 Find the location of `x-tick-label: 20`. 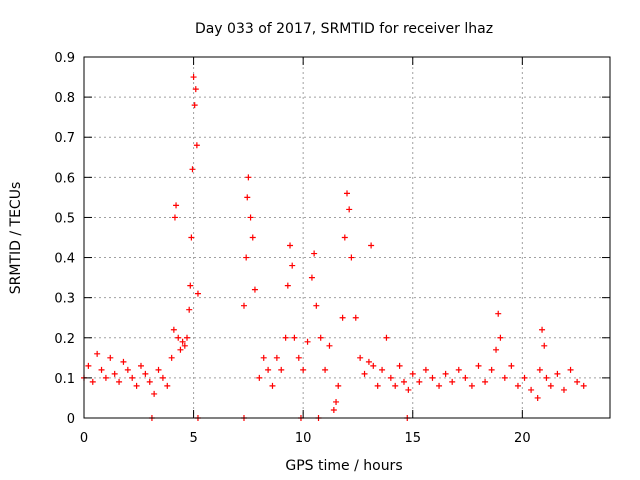

x-tick-label: 20 is located at coordinates (522, 438).